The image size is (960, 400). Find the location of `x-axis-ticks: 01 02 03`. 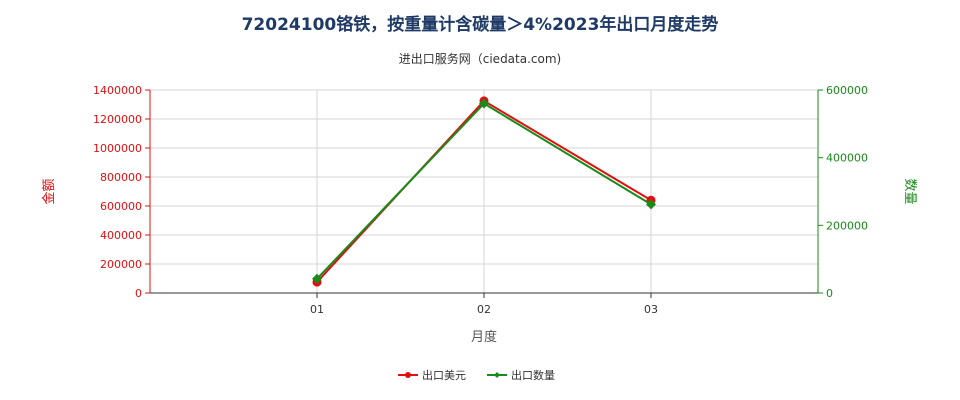

x-axis-ticks: 01 02 03 is located at coordinates (484, 304).